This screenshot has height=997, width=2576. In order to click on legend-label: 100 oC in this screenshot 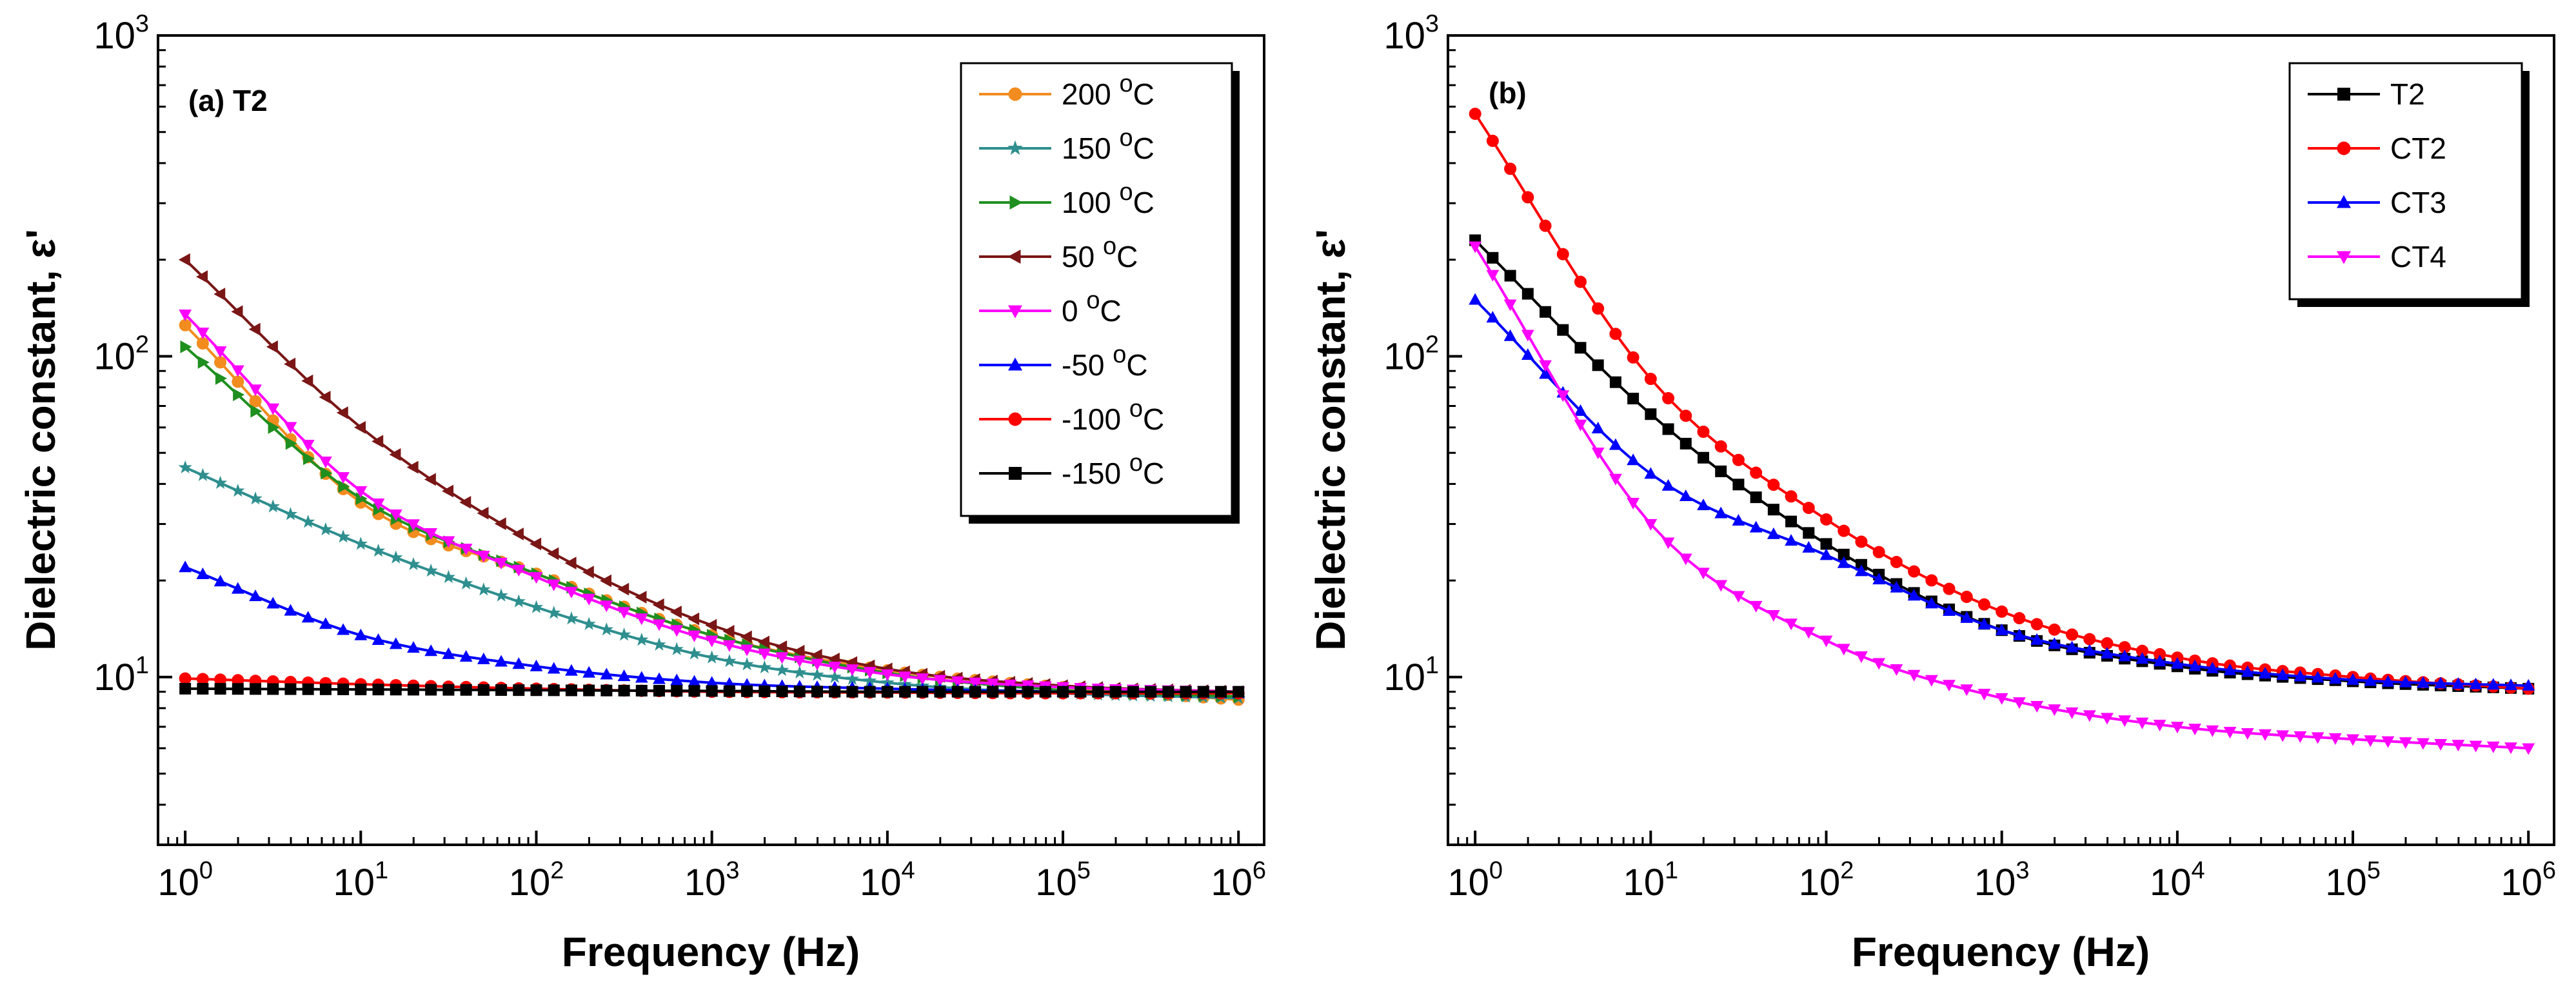, I will do `click(1108, 199)`.